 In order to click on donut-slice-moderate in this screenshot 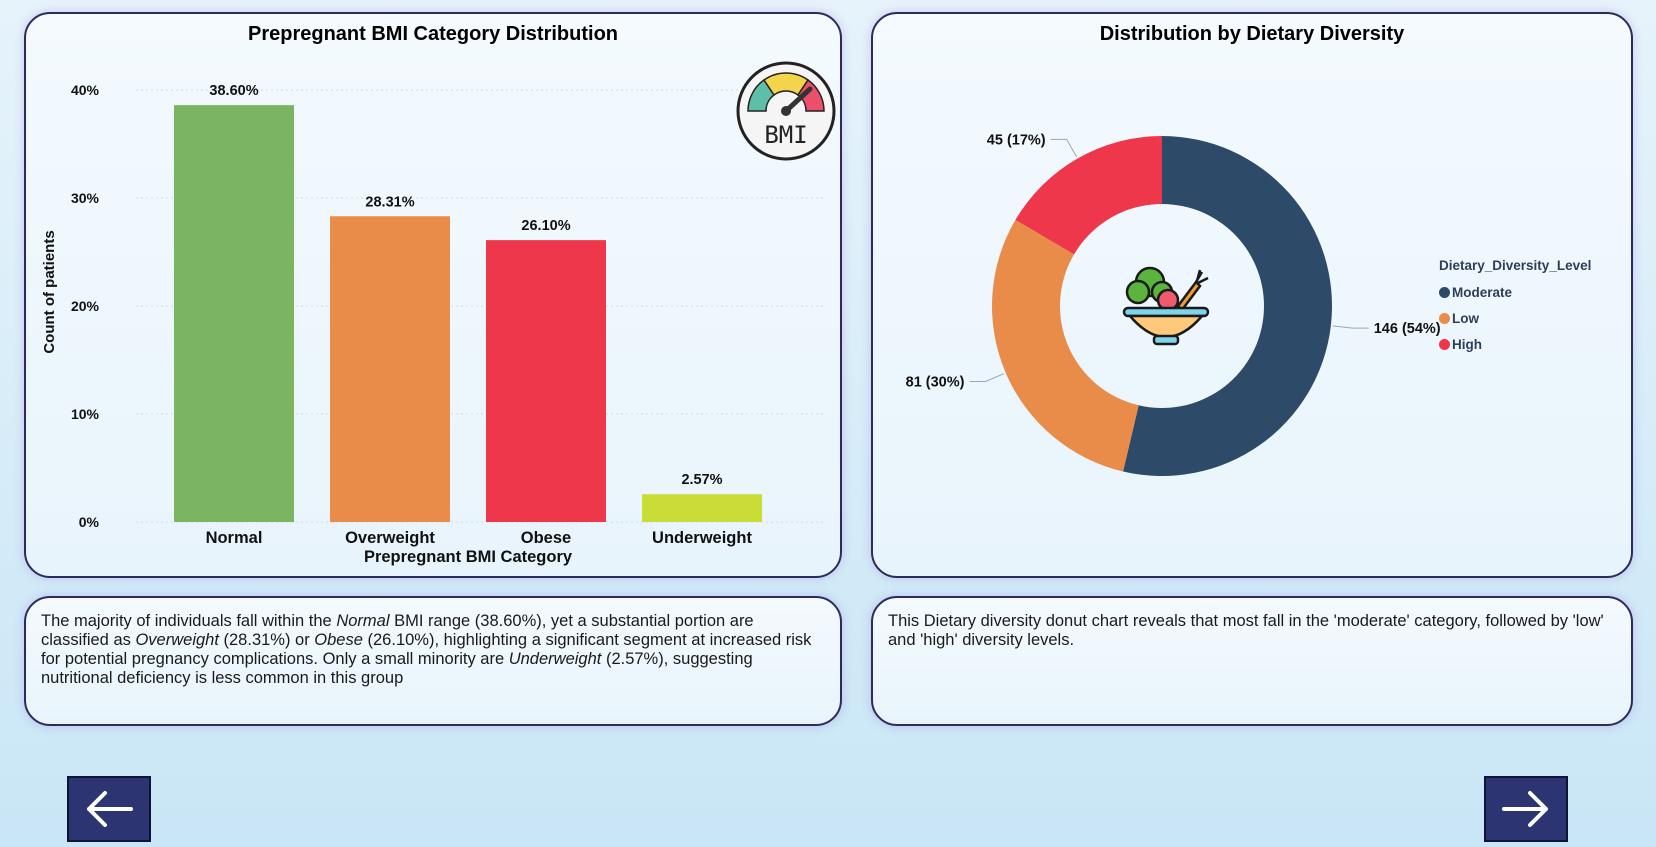, I will do `click(1227, 306)`.